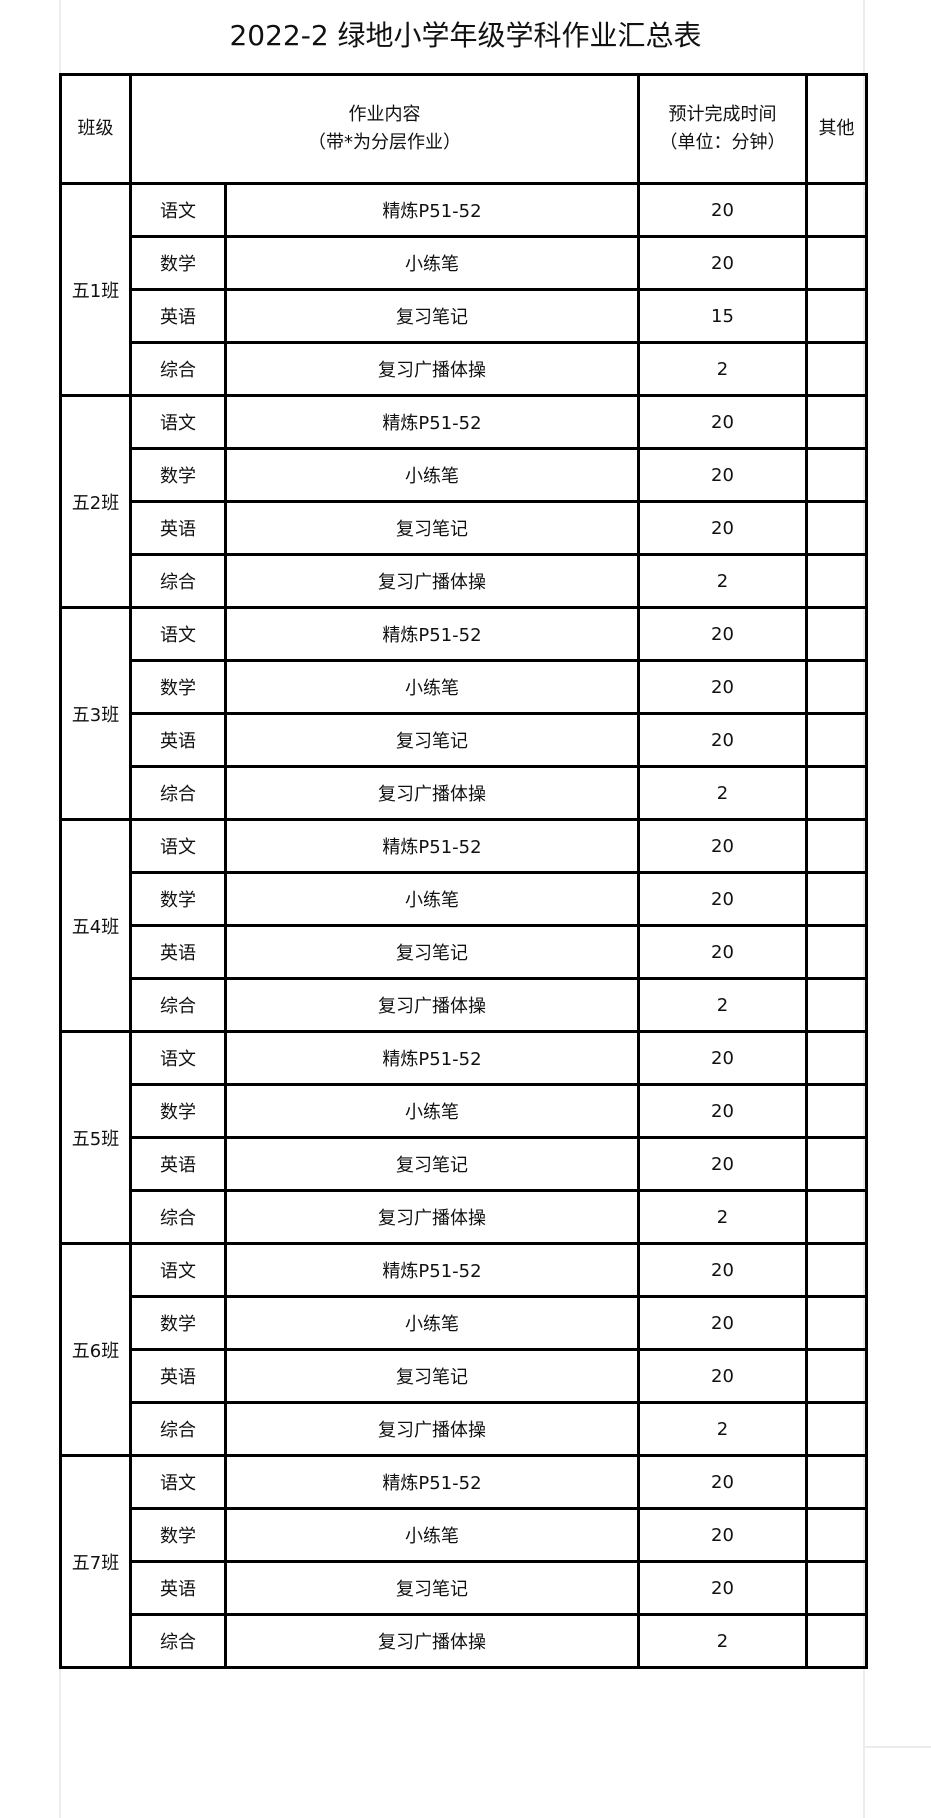 Image resolution: width=931 pixels, height=1818 pixels. I want to click on minutes-cell: 15, so click(722, 316).